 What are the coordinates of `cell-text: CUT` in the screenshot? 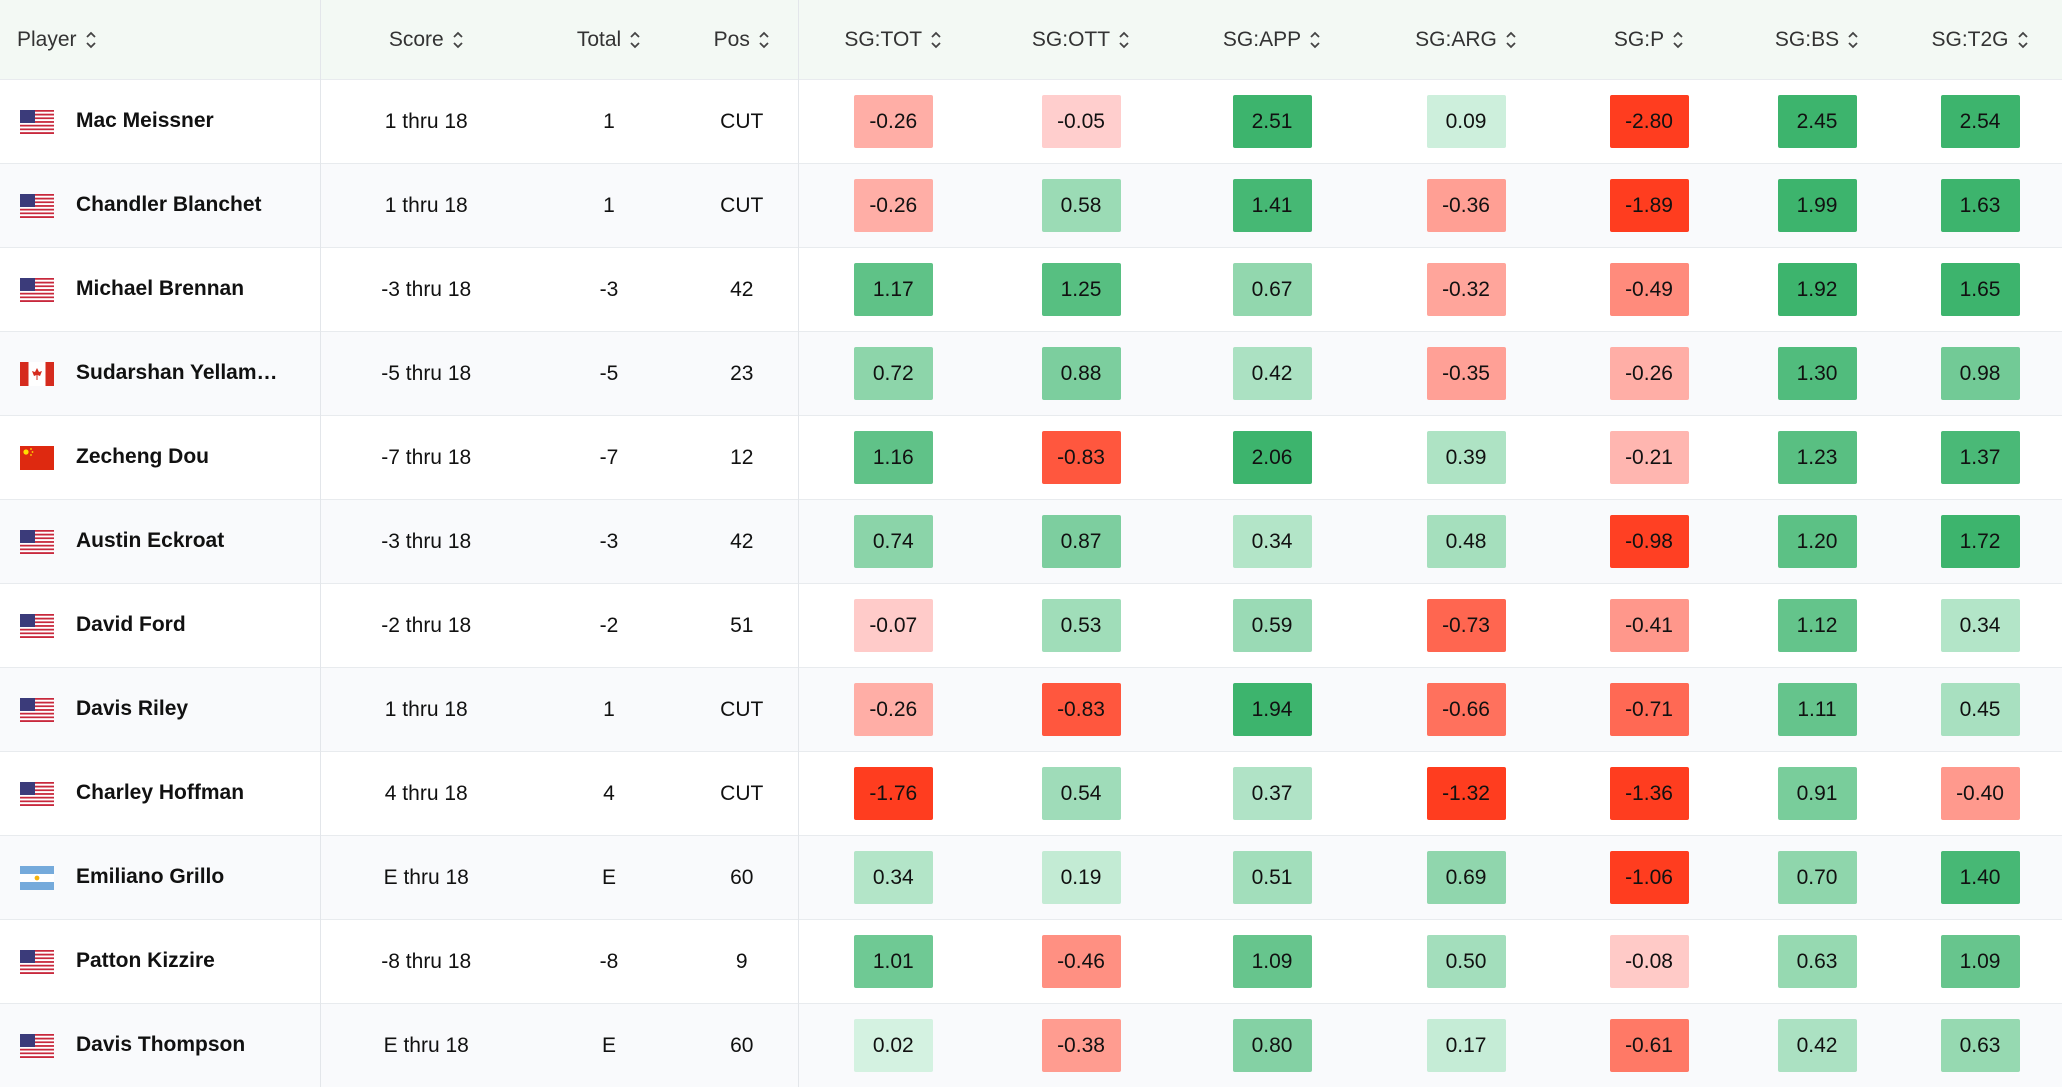 It's located at (741, 709).